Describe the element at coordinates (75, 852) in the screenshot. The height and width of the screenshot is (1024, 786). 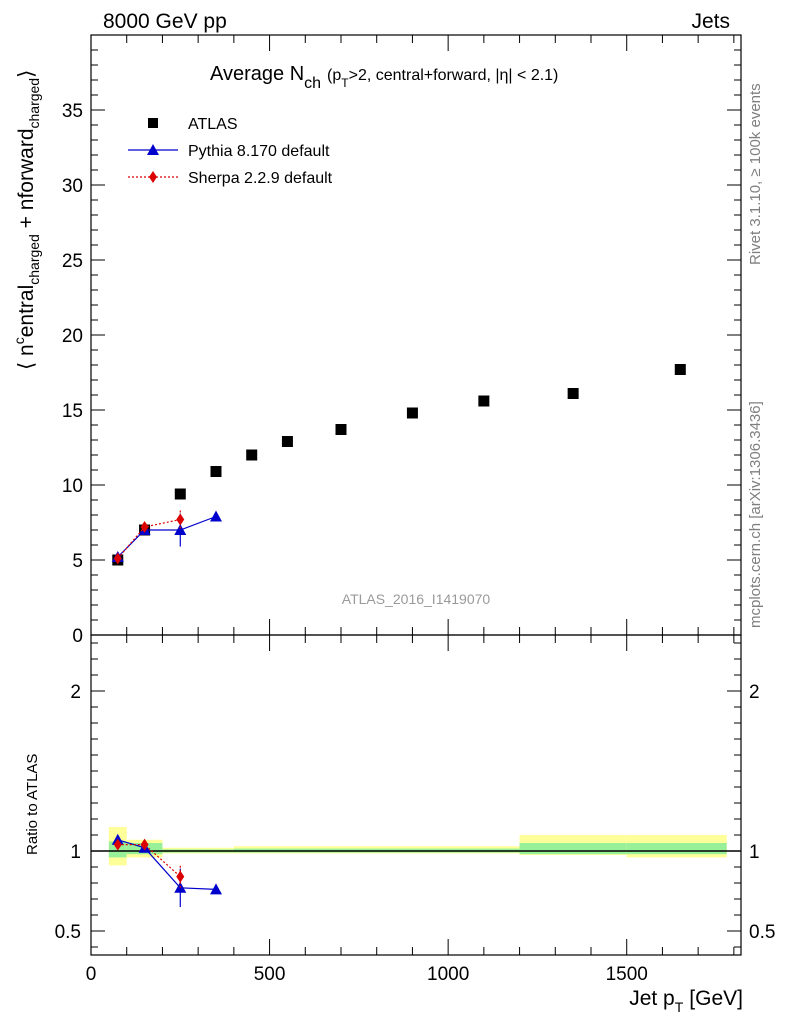
I see `ratio-ytick-label-left: 1` at that location.